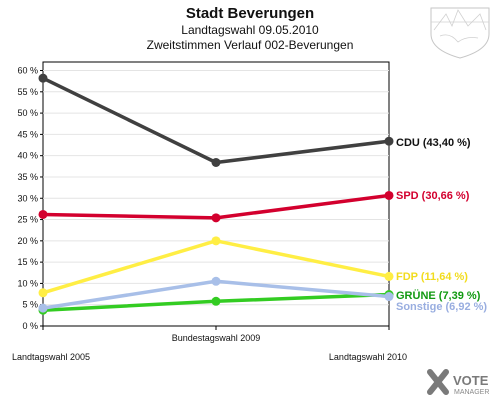 This screenshot has width=500, height=400. Describe the element at coordinates (51, 357) in the screenshot. I see `x-tick-label: Landtagswahl 2005` at that location.